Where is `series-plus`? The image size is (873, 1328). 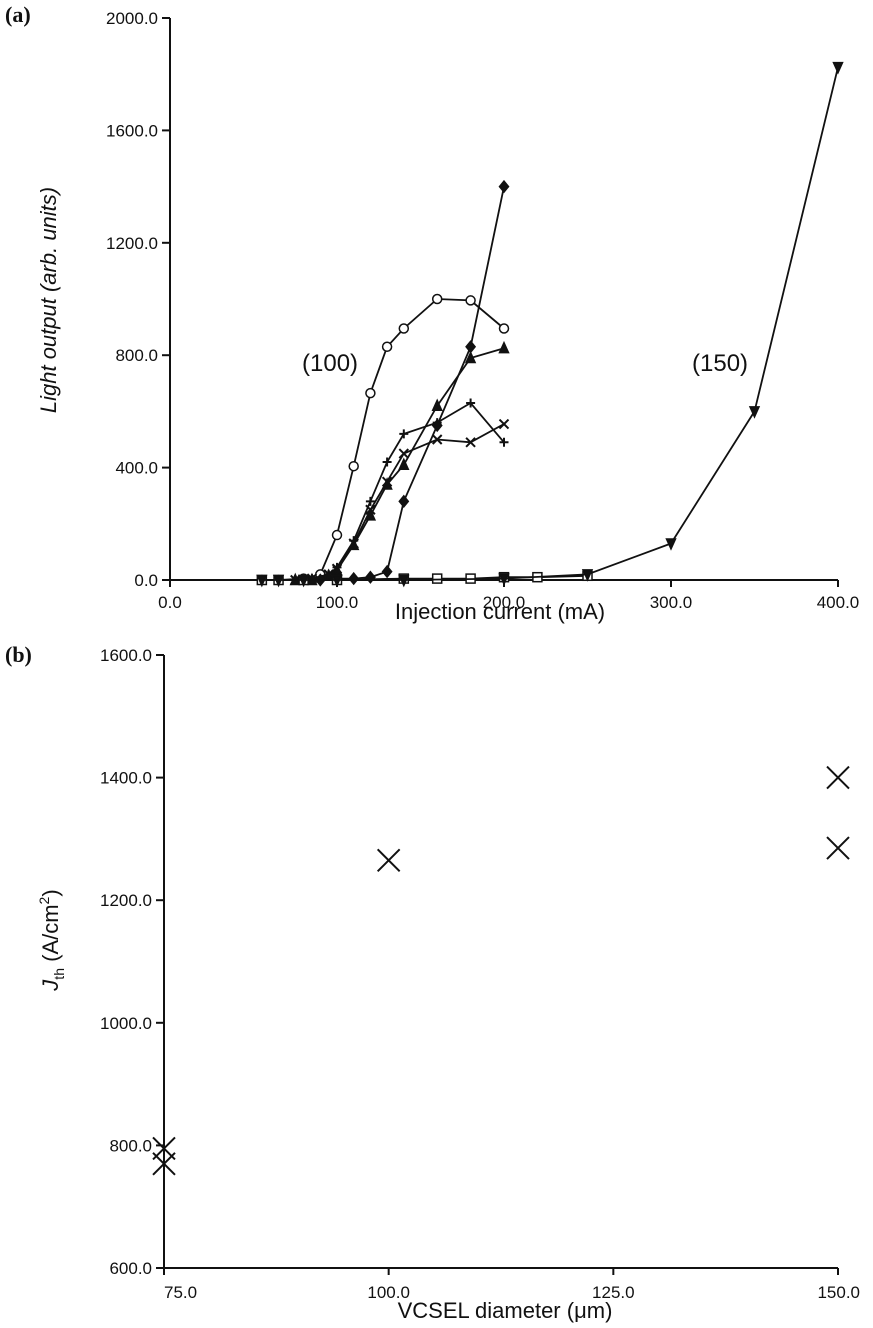 series-plus is located at coordinates (399, 491).